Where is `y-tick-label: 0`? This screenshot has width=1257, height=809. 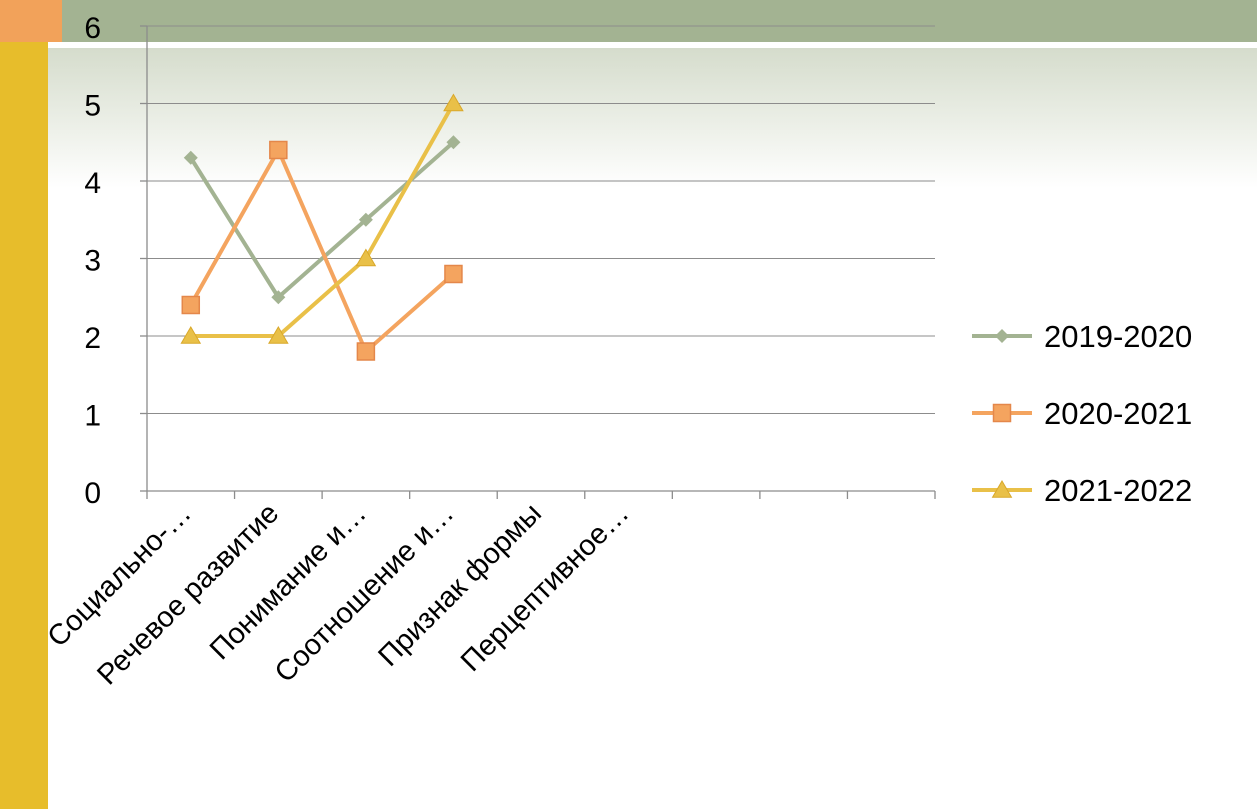
y-tick-label: 0 is located at coordinates (92, 493).